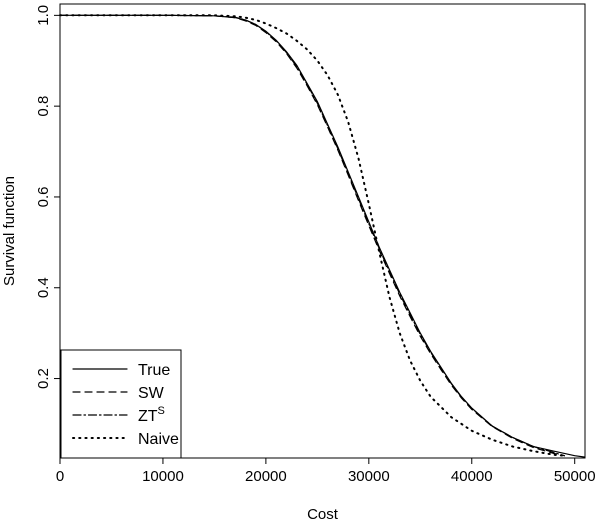 Image resolution: width=600 pixels, height=521 pixels. Describe the element at coordinates (9, 231) in the screenshot. I see `y-axis-title: Survival function` at that location.